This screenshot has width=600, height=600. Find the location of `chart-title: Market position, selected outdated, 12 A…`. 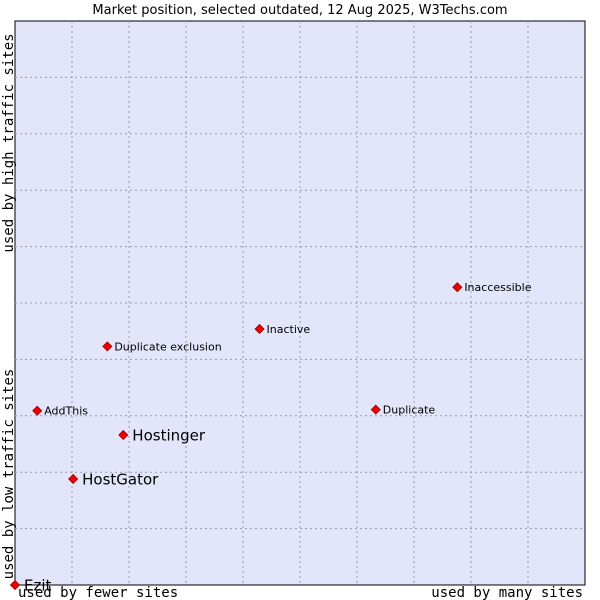

chart-title: Market position, selected outdated, 12 A… is located at coordinates (299, 10).